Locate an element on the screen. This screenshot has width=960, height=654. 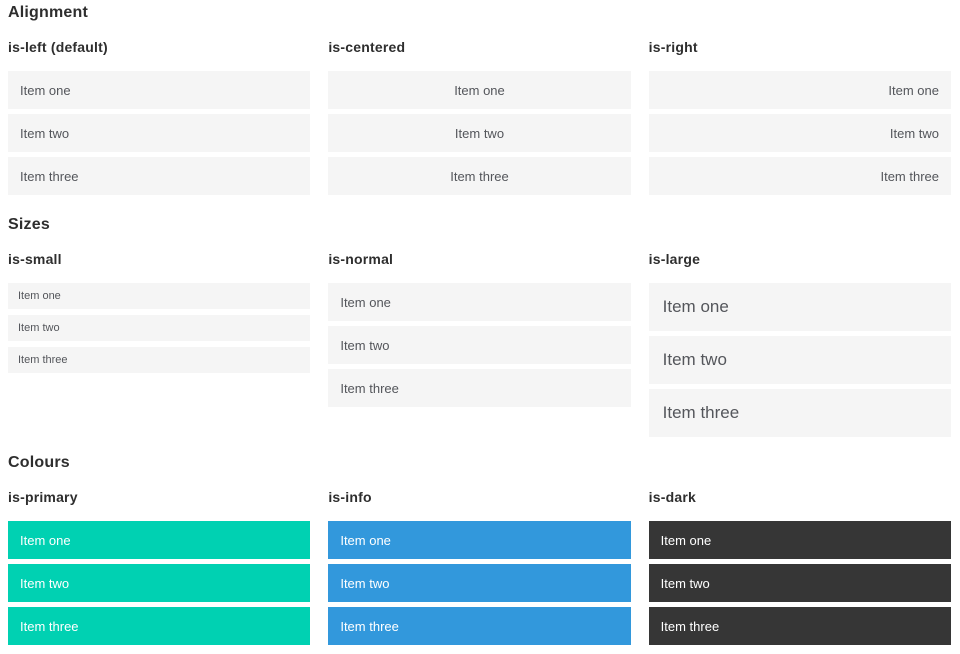
column-heading-is-dark: is-dark is located at coordinates (672, 497).